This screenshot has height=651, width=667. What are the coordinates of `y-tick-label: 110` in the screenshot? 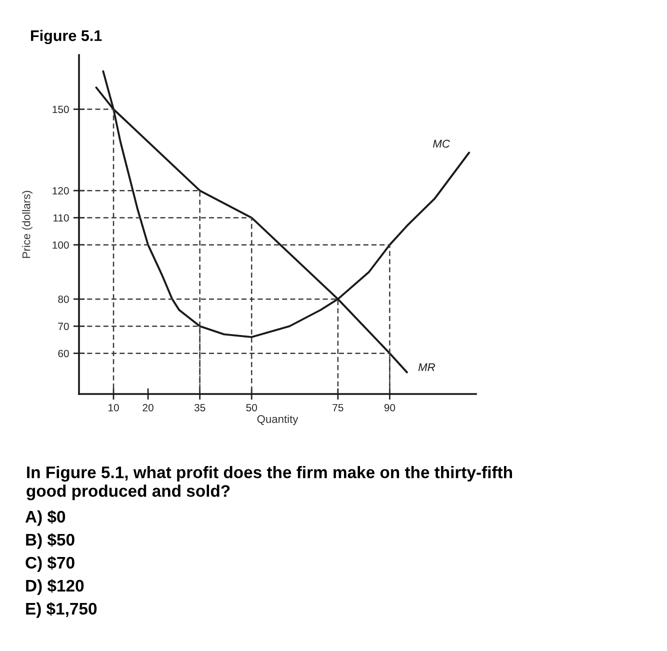 It's located at (61, 218).